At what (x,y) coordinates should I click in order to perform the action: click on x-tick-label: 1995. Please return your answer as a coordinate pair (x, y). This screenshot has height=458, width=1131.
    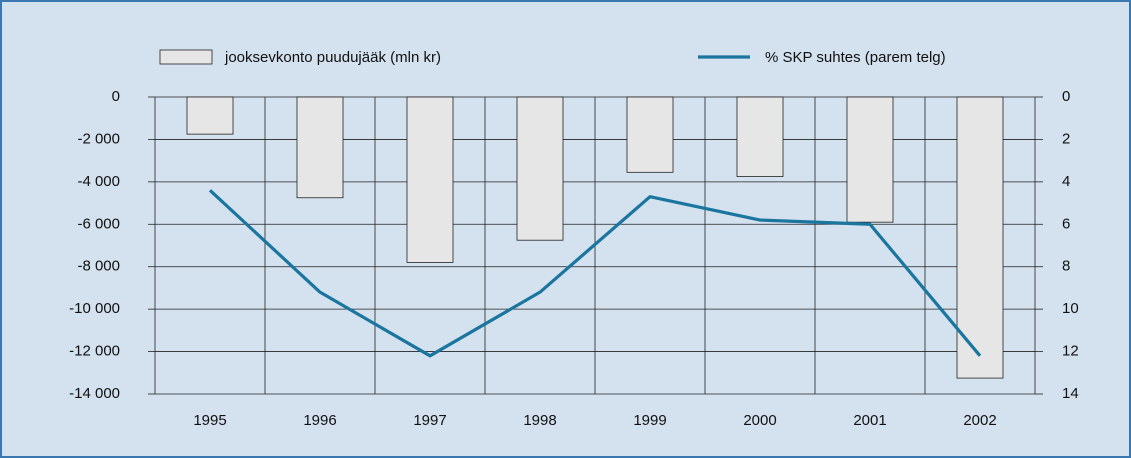
    Looking at the image, I should click on (209, 420).